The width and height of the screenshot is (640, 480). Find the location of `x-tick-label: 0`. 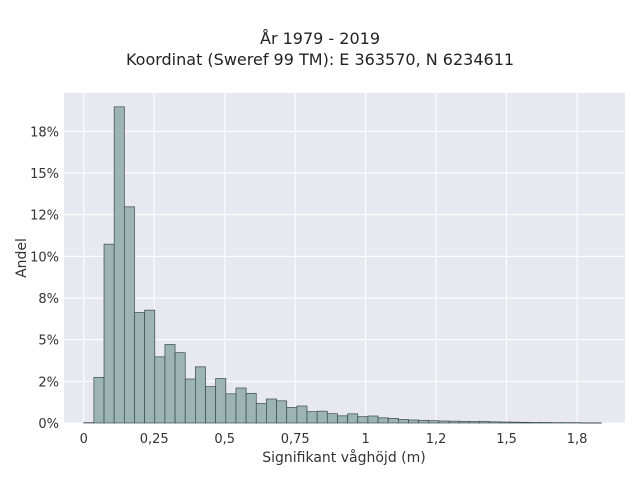

x-tick-label: 0 is located at coordinates (84, 439).